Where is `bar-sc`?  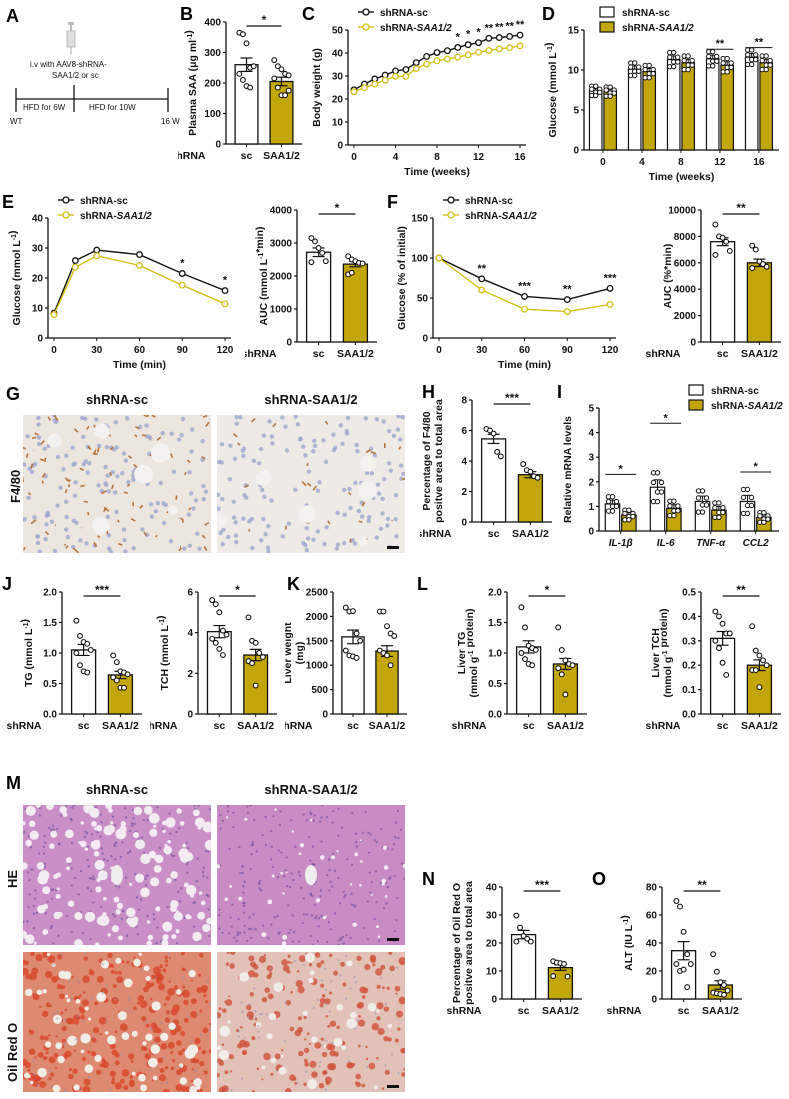
bar-sc is located at coordinates (722, 676).